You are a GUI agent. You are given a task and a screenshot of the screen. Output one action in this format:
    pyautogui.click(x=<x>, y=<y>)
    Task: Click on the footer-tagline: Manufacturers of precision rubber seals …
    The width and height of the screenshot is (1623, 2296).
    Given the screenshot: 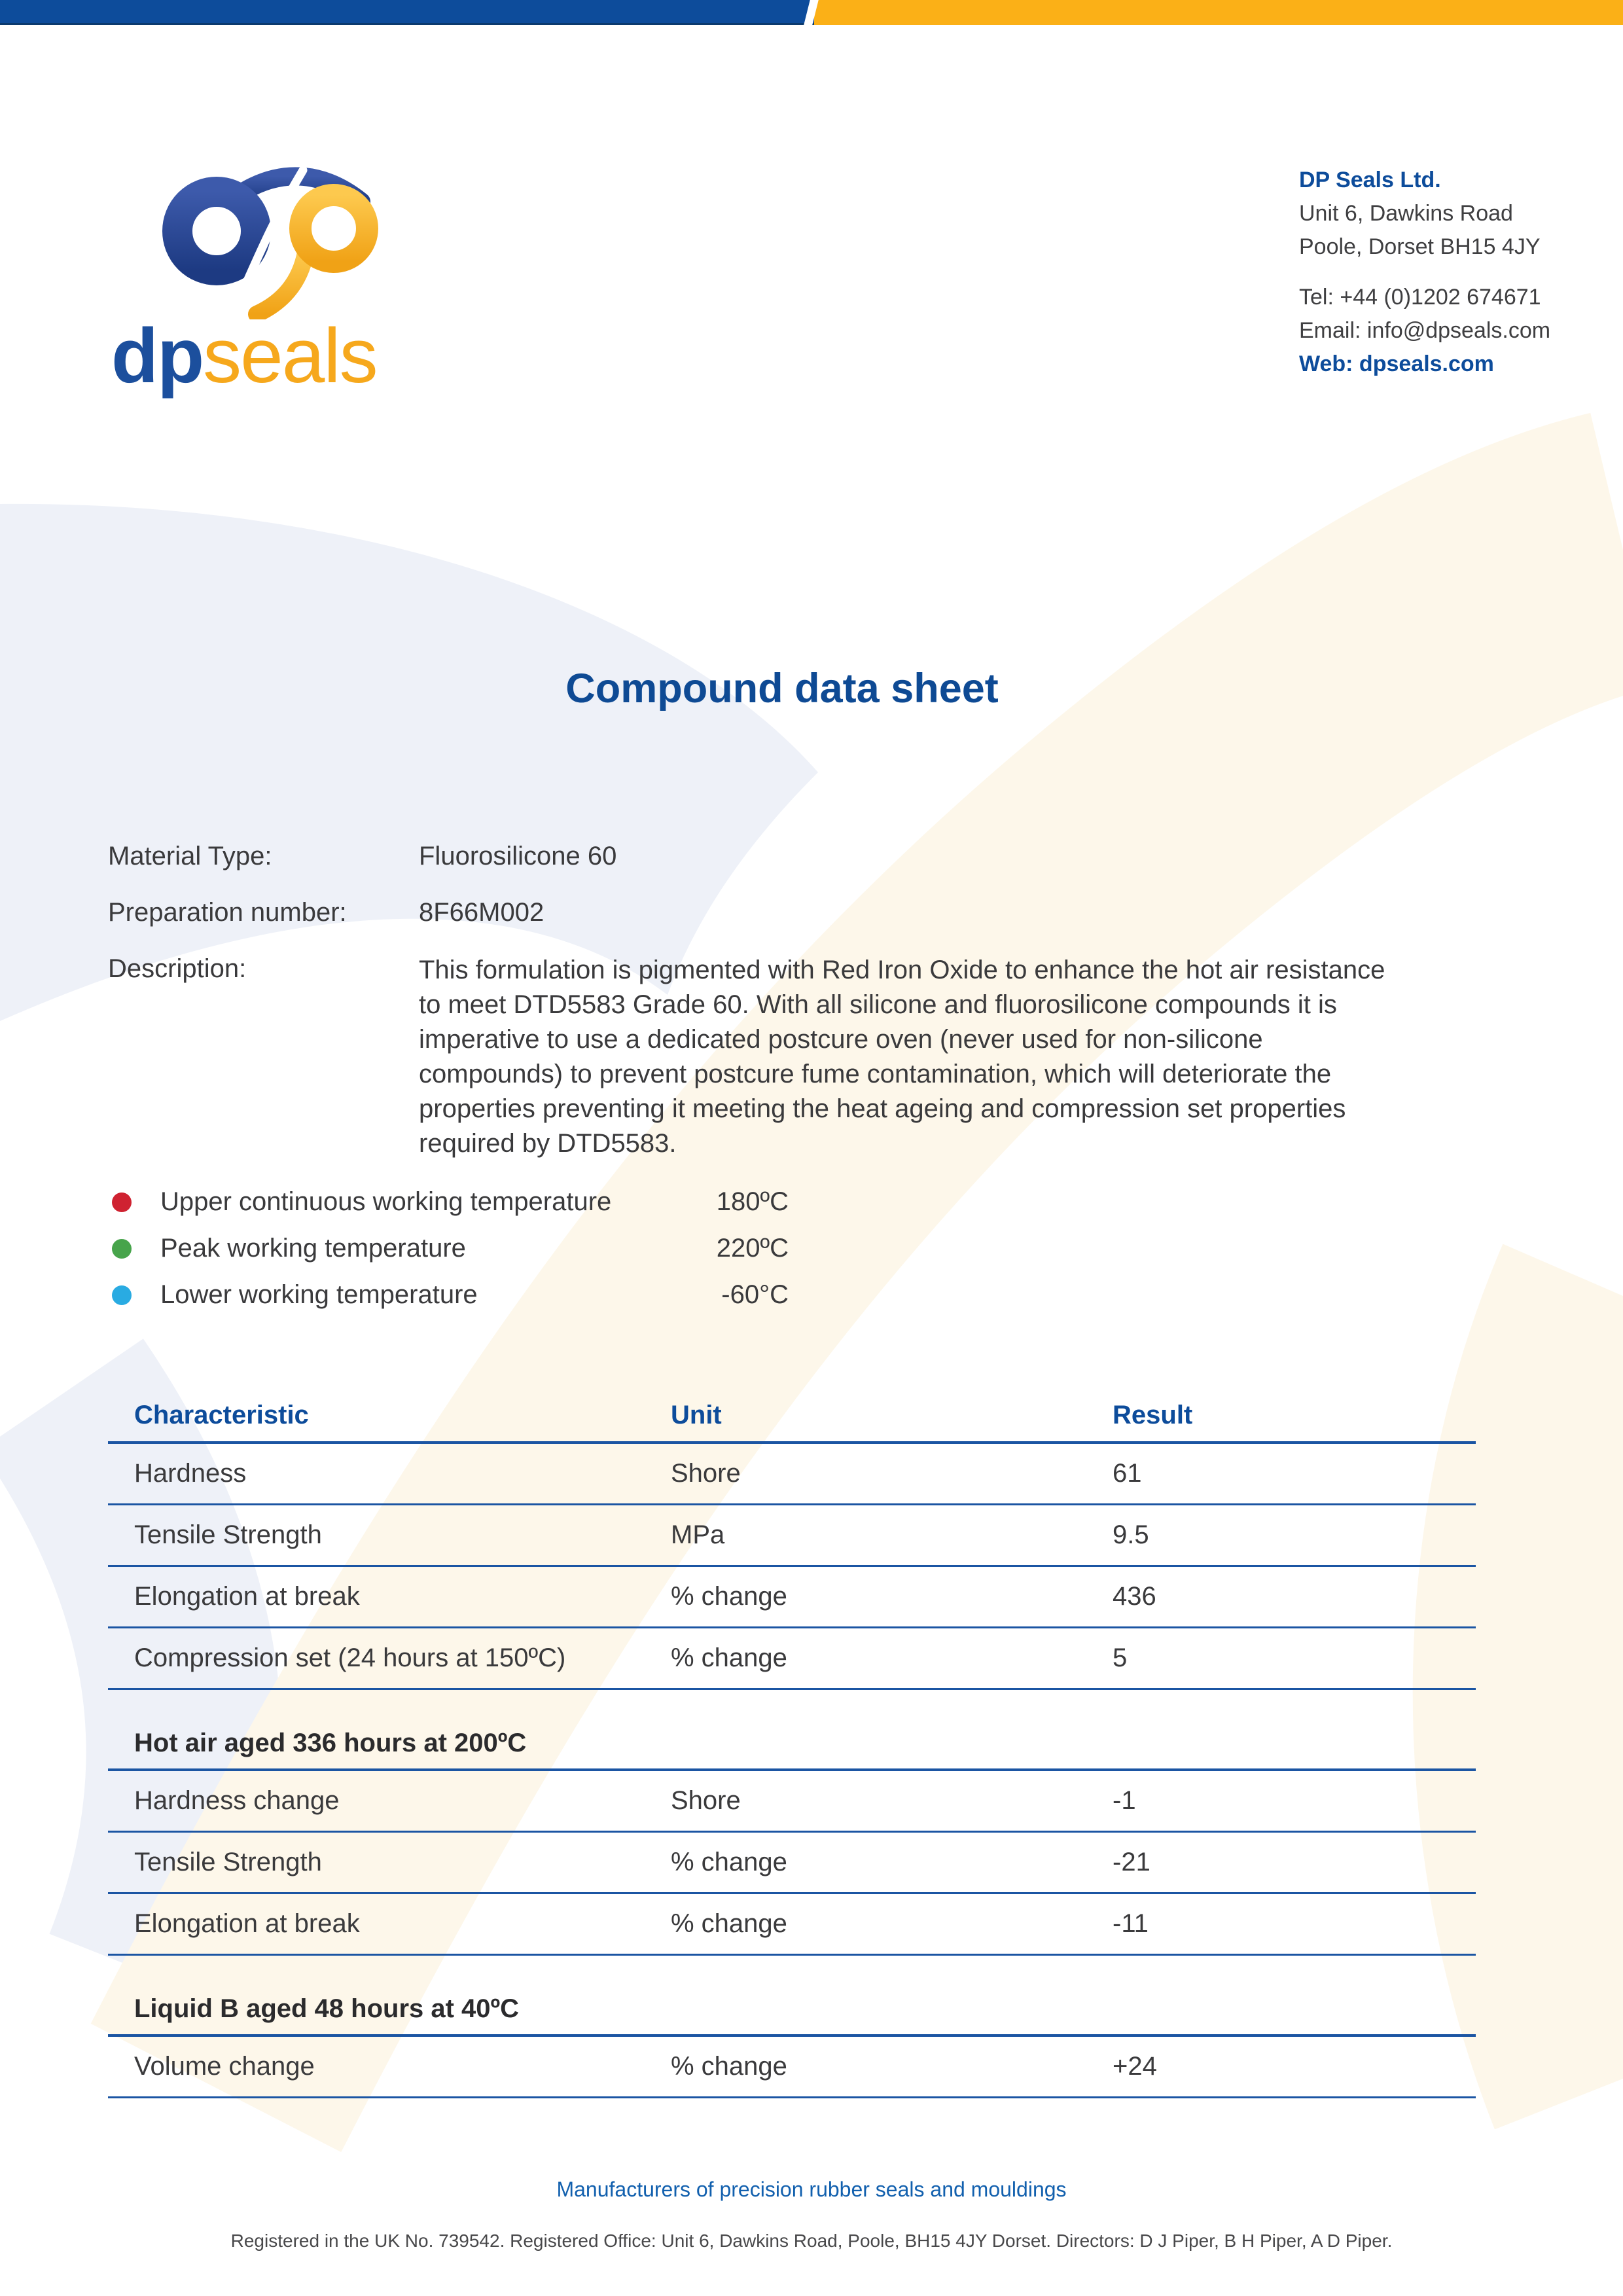 What is the action you would take?
    pyautogui.click(x=811, y=2189)
    